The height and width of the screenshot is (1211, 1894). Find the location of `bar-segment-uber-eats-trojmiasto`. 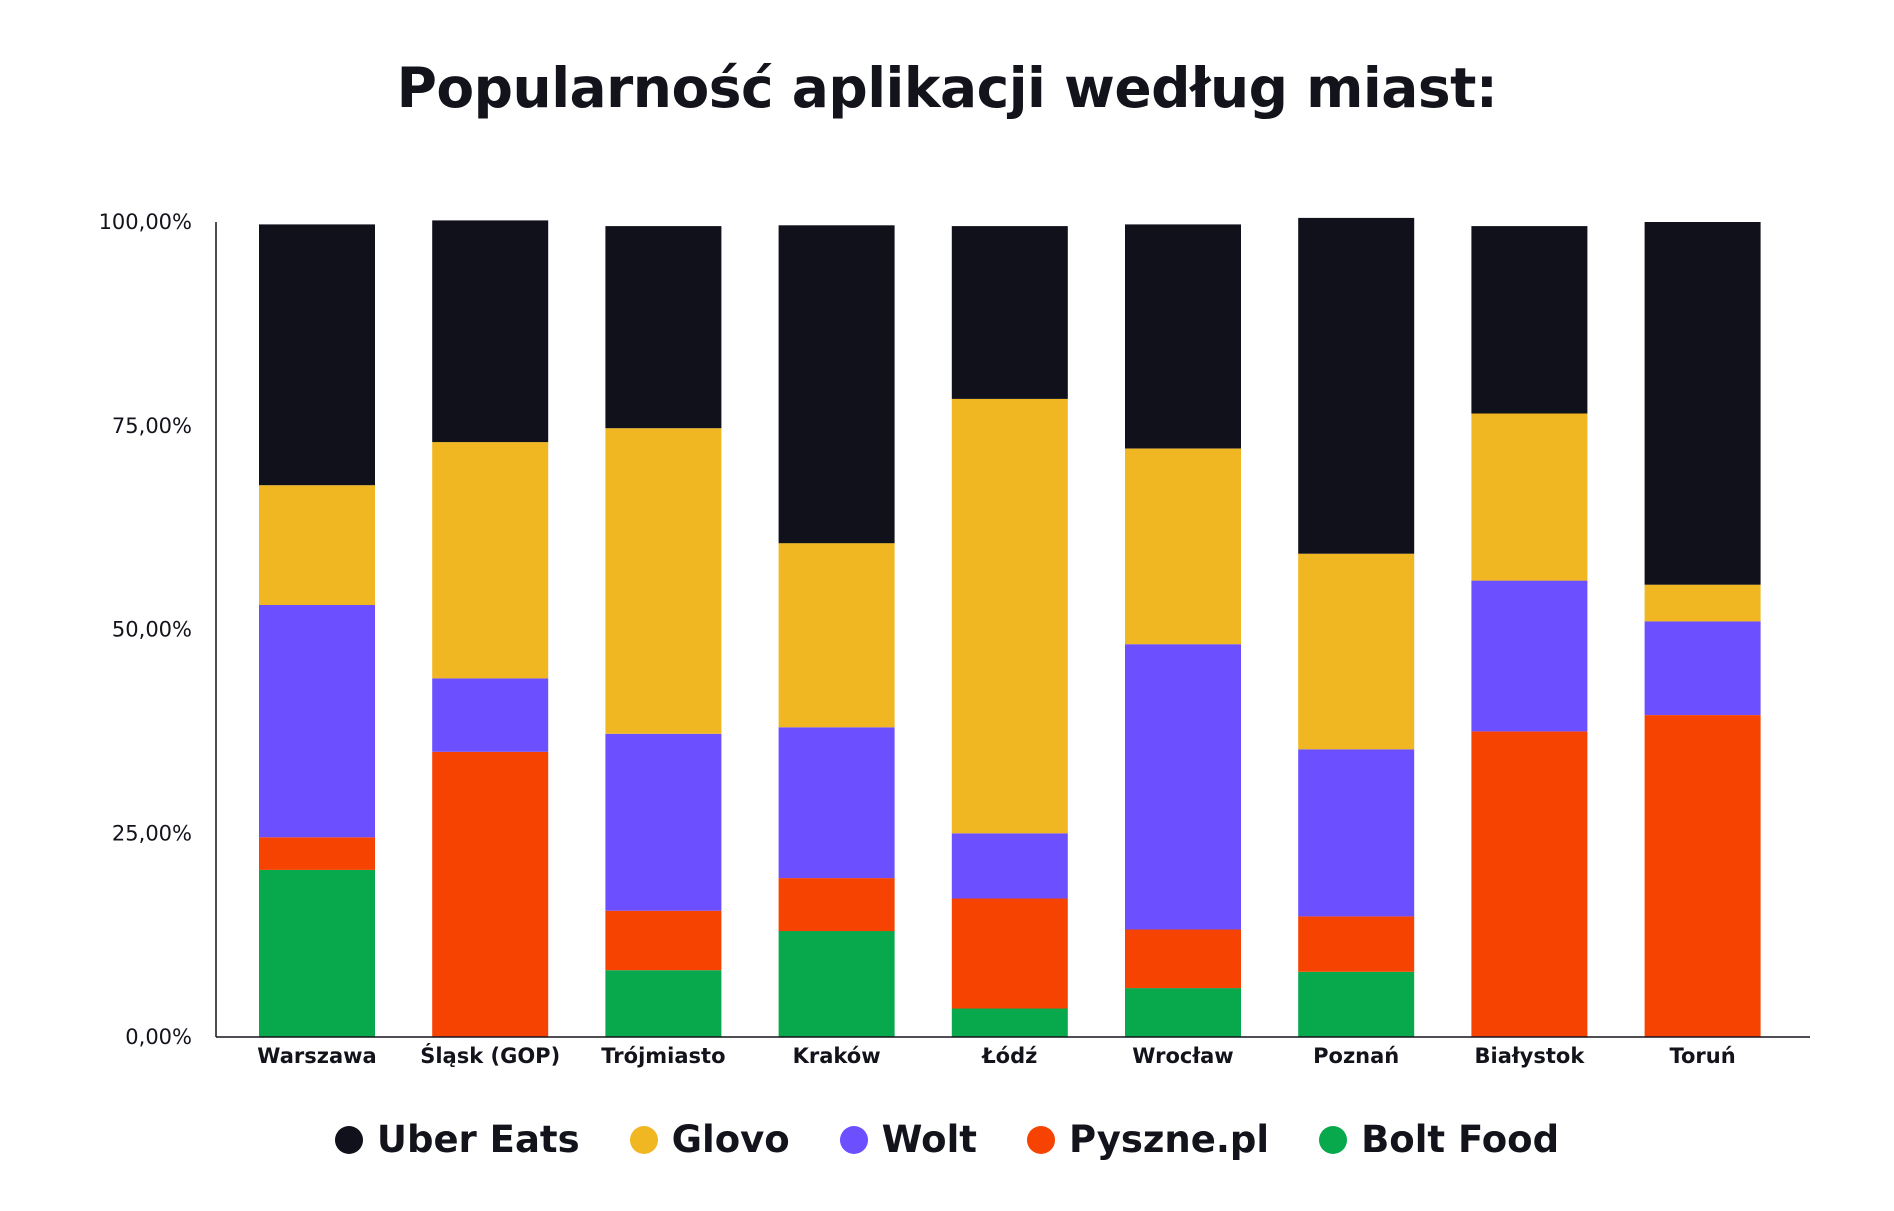

bar-segment-uber-eats-trojmiasto is located at coordinates (663, 327).